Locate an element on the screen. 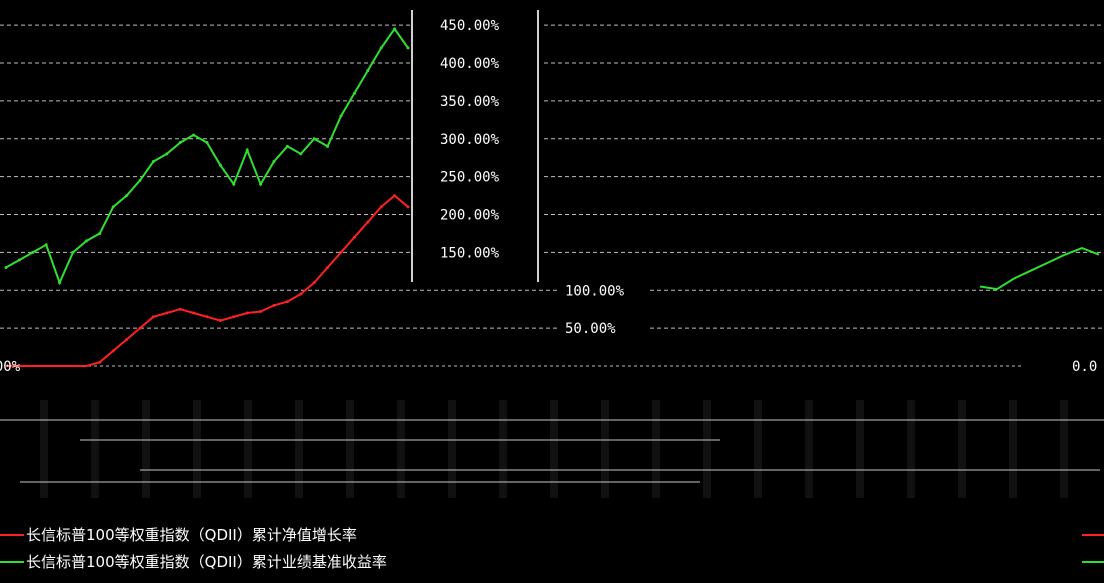 The height and width of the screenshot is (583, 1104). y-tick-label: 250.00% is located at coordinates (470, 178).